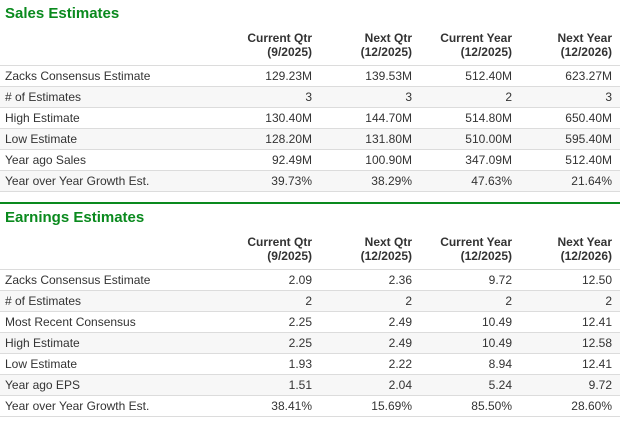  What do you see at coordinates (470, 406) in the screenshot?
I see `cell-value: 85.50%` at bounding box center [470, 406].